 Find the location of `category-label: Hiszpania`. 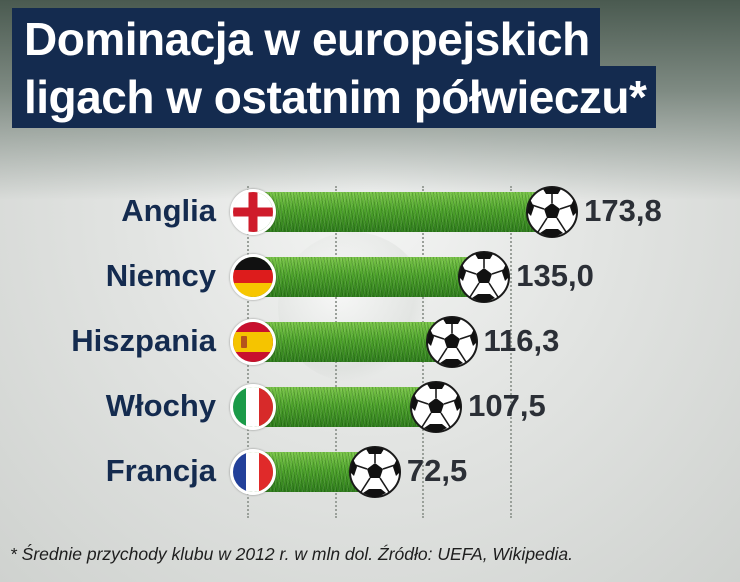

category-label: Hiszpania is located at coordinates (143, 340).